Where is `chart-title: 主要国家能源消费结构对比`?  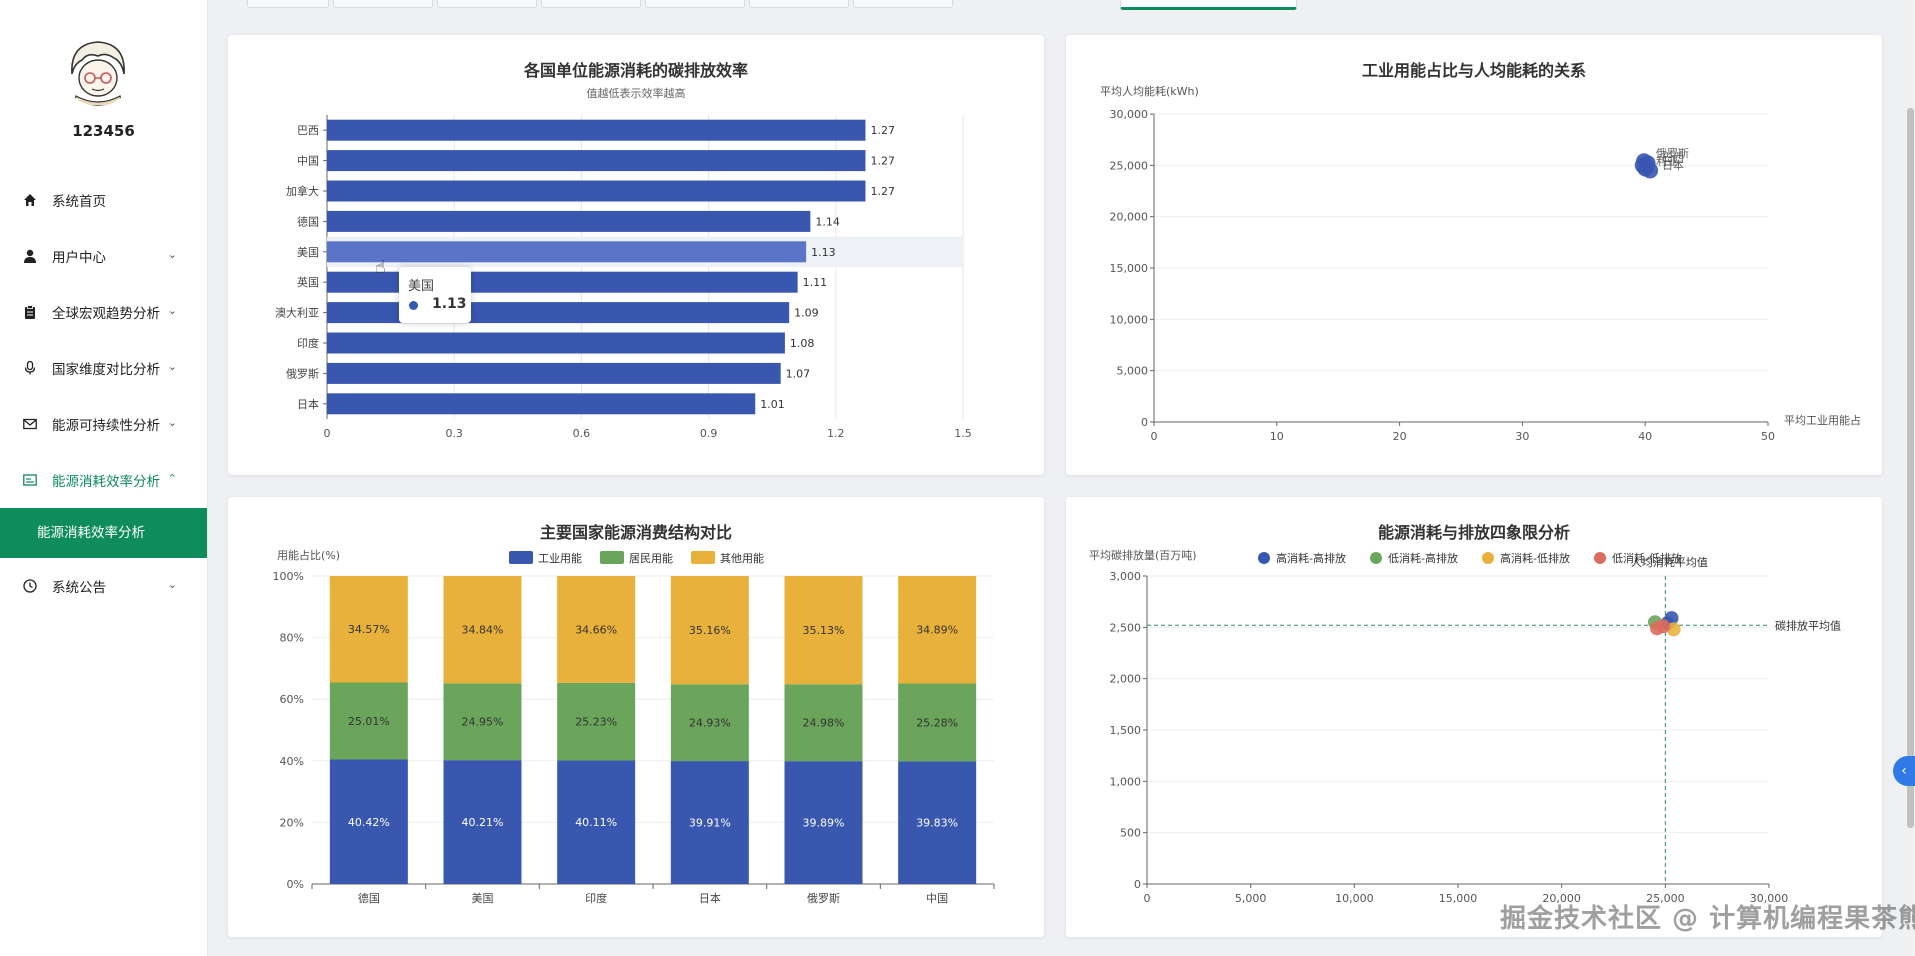 chart-title: 主要国家能源消费结构对比 is located at coordinates (635, 532).